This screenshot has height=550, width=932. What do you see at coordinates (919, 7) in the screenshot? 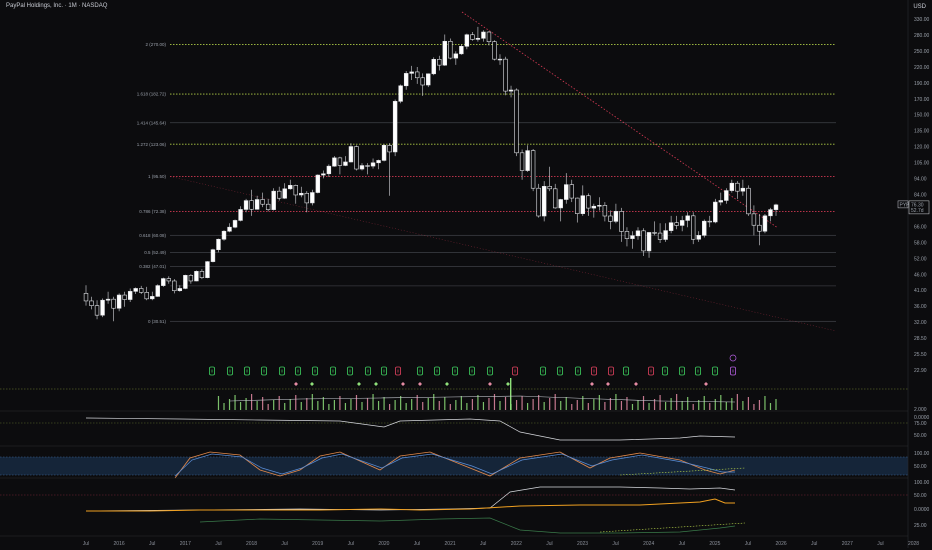
I see `currency-label: USD` at bounding box center [919, 7].